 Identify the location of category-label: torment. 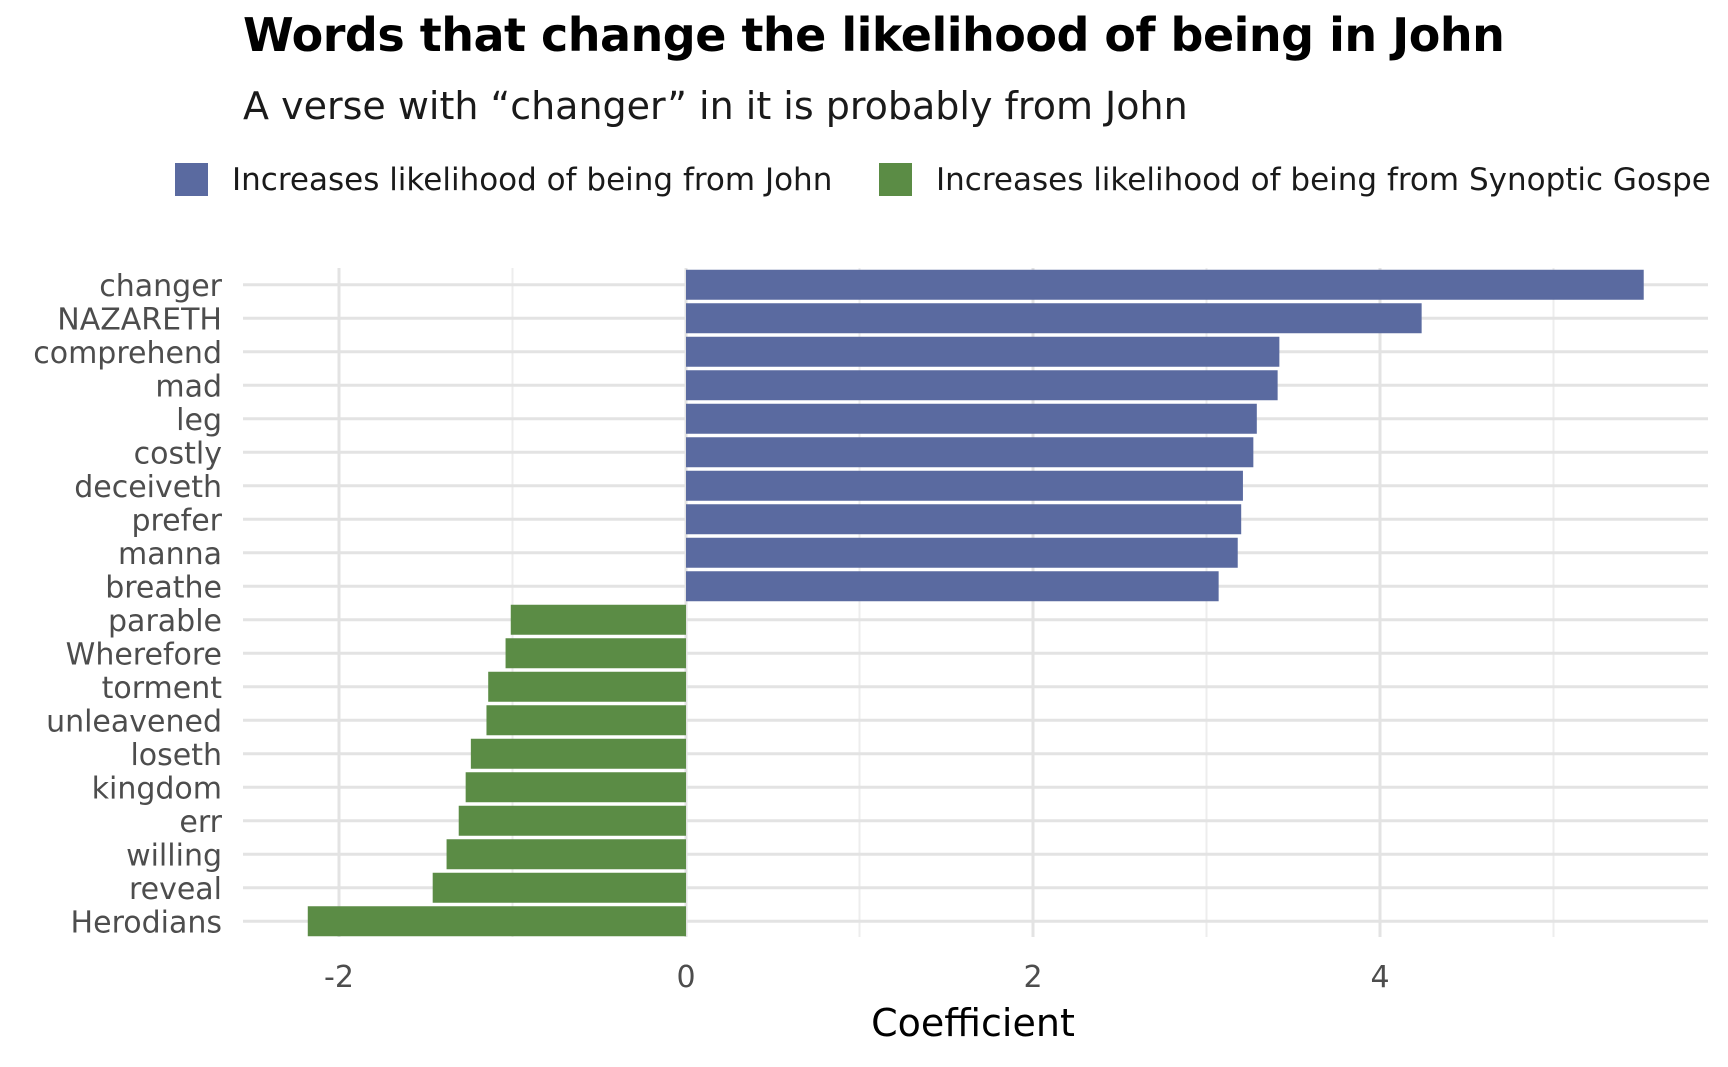
(162, 688).